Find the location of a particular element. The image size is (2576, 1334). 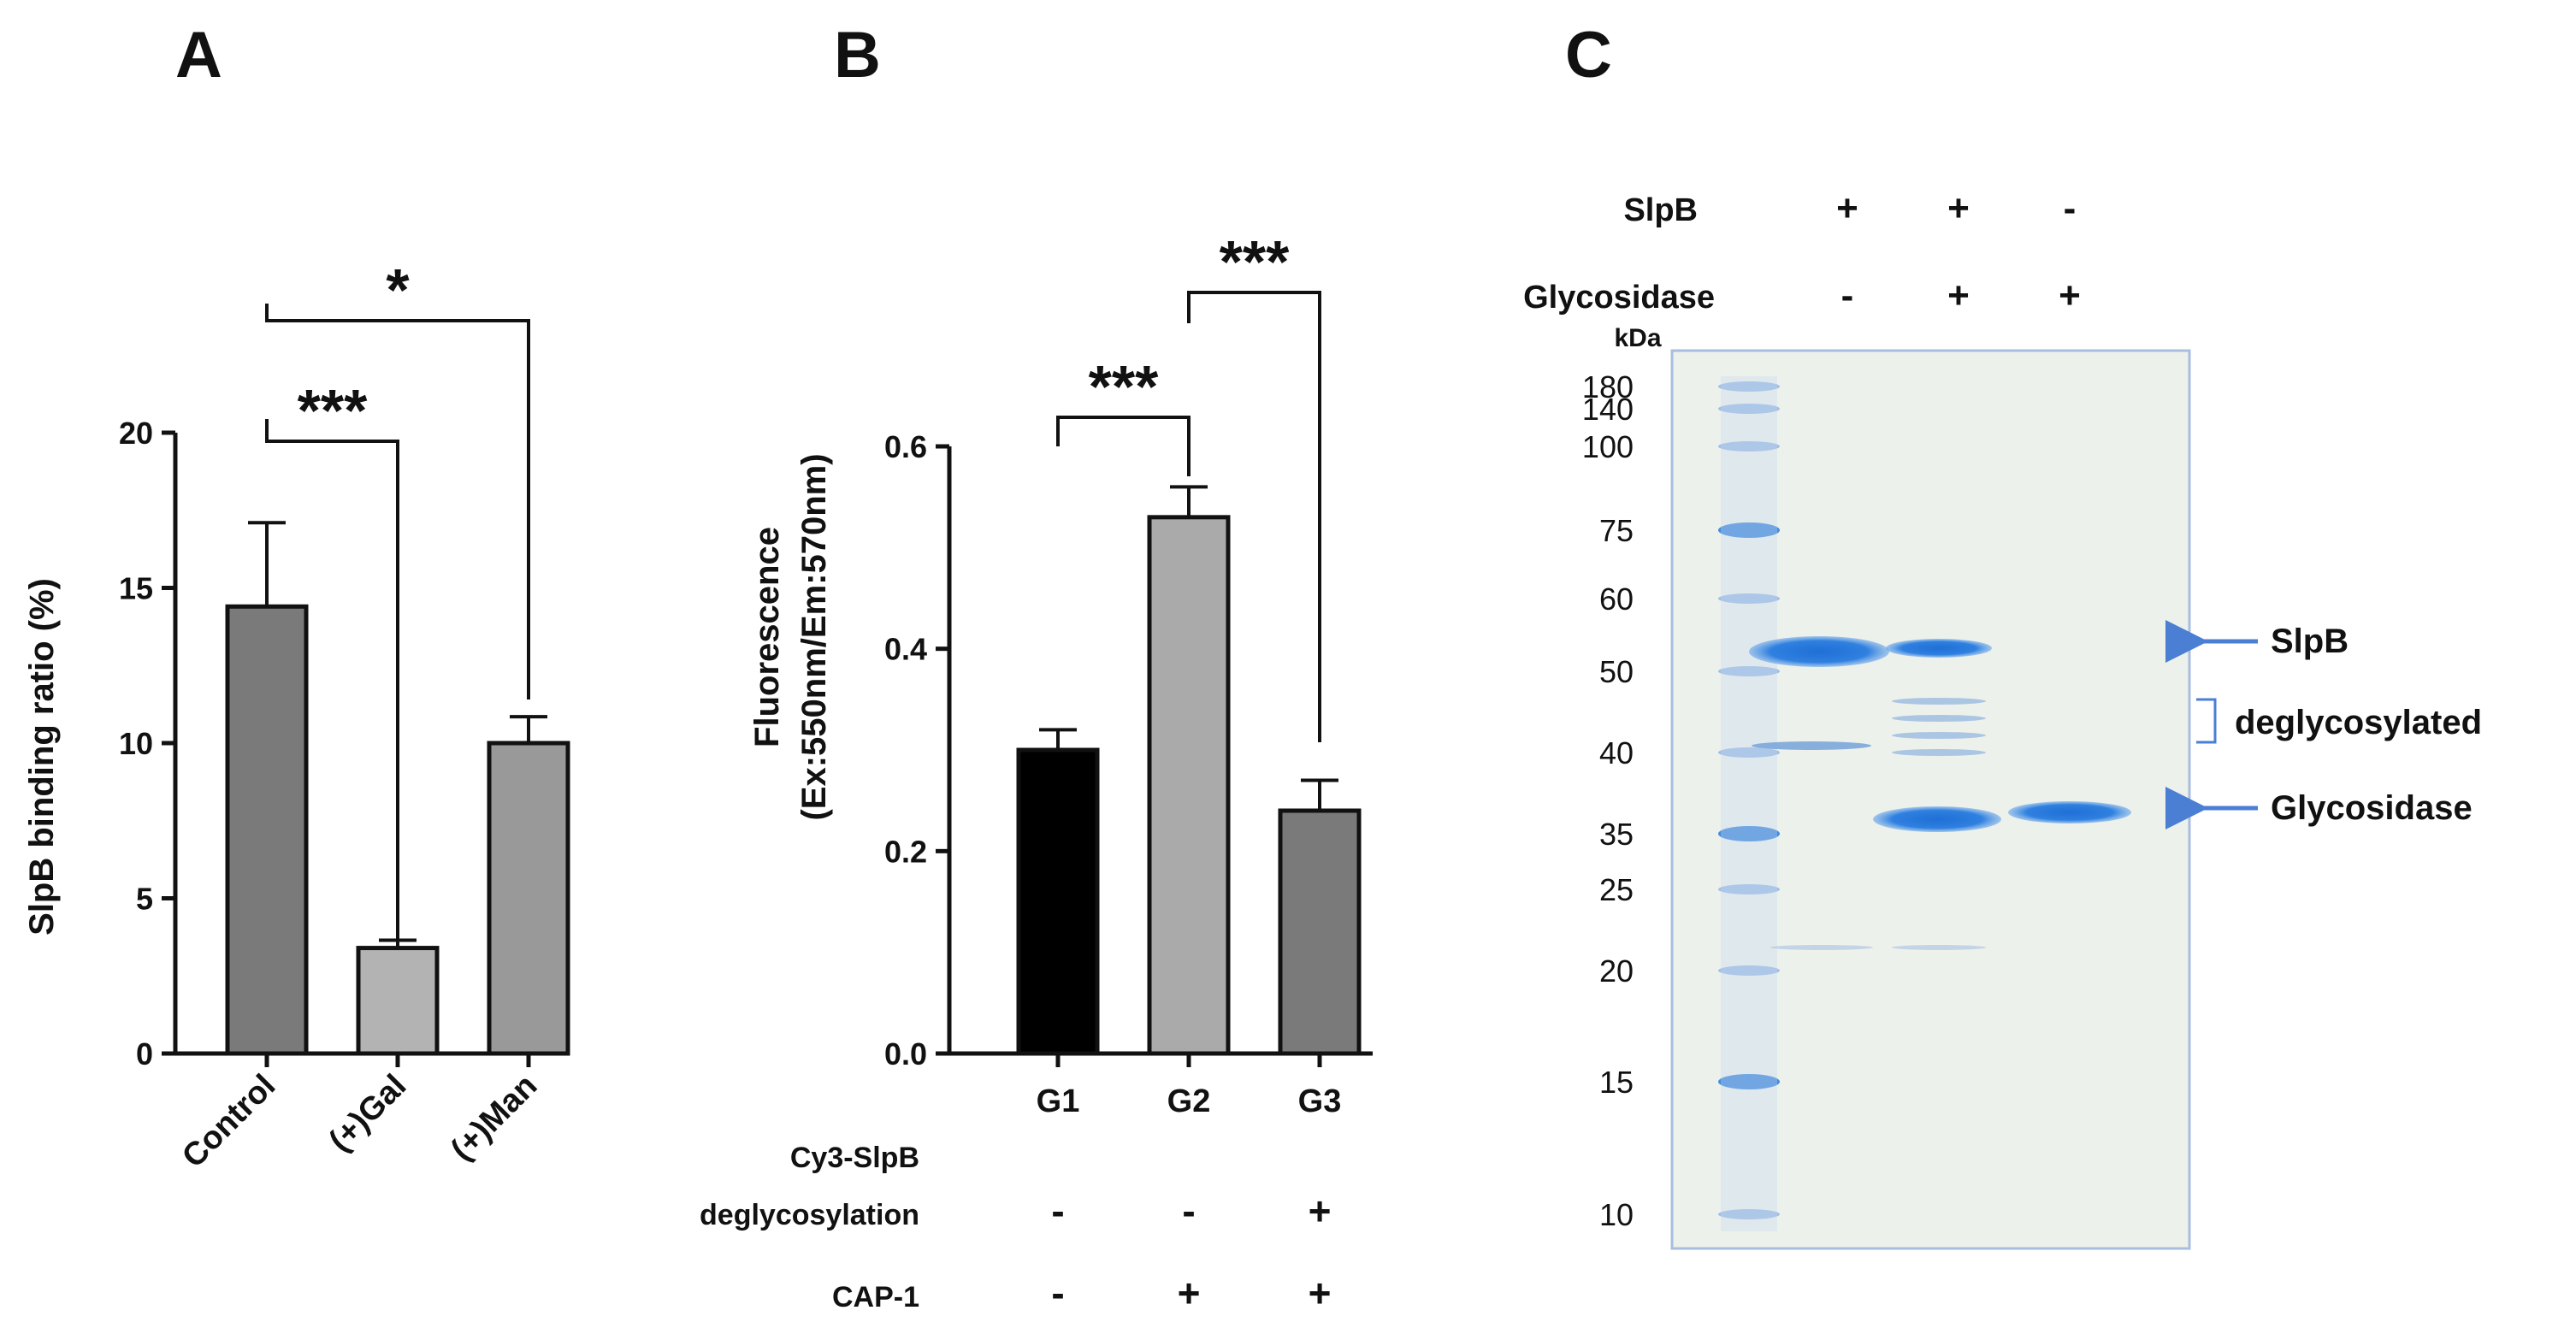

panel-label-a: A is located at coordinates (198, 55).